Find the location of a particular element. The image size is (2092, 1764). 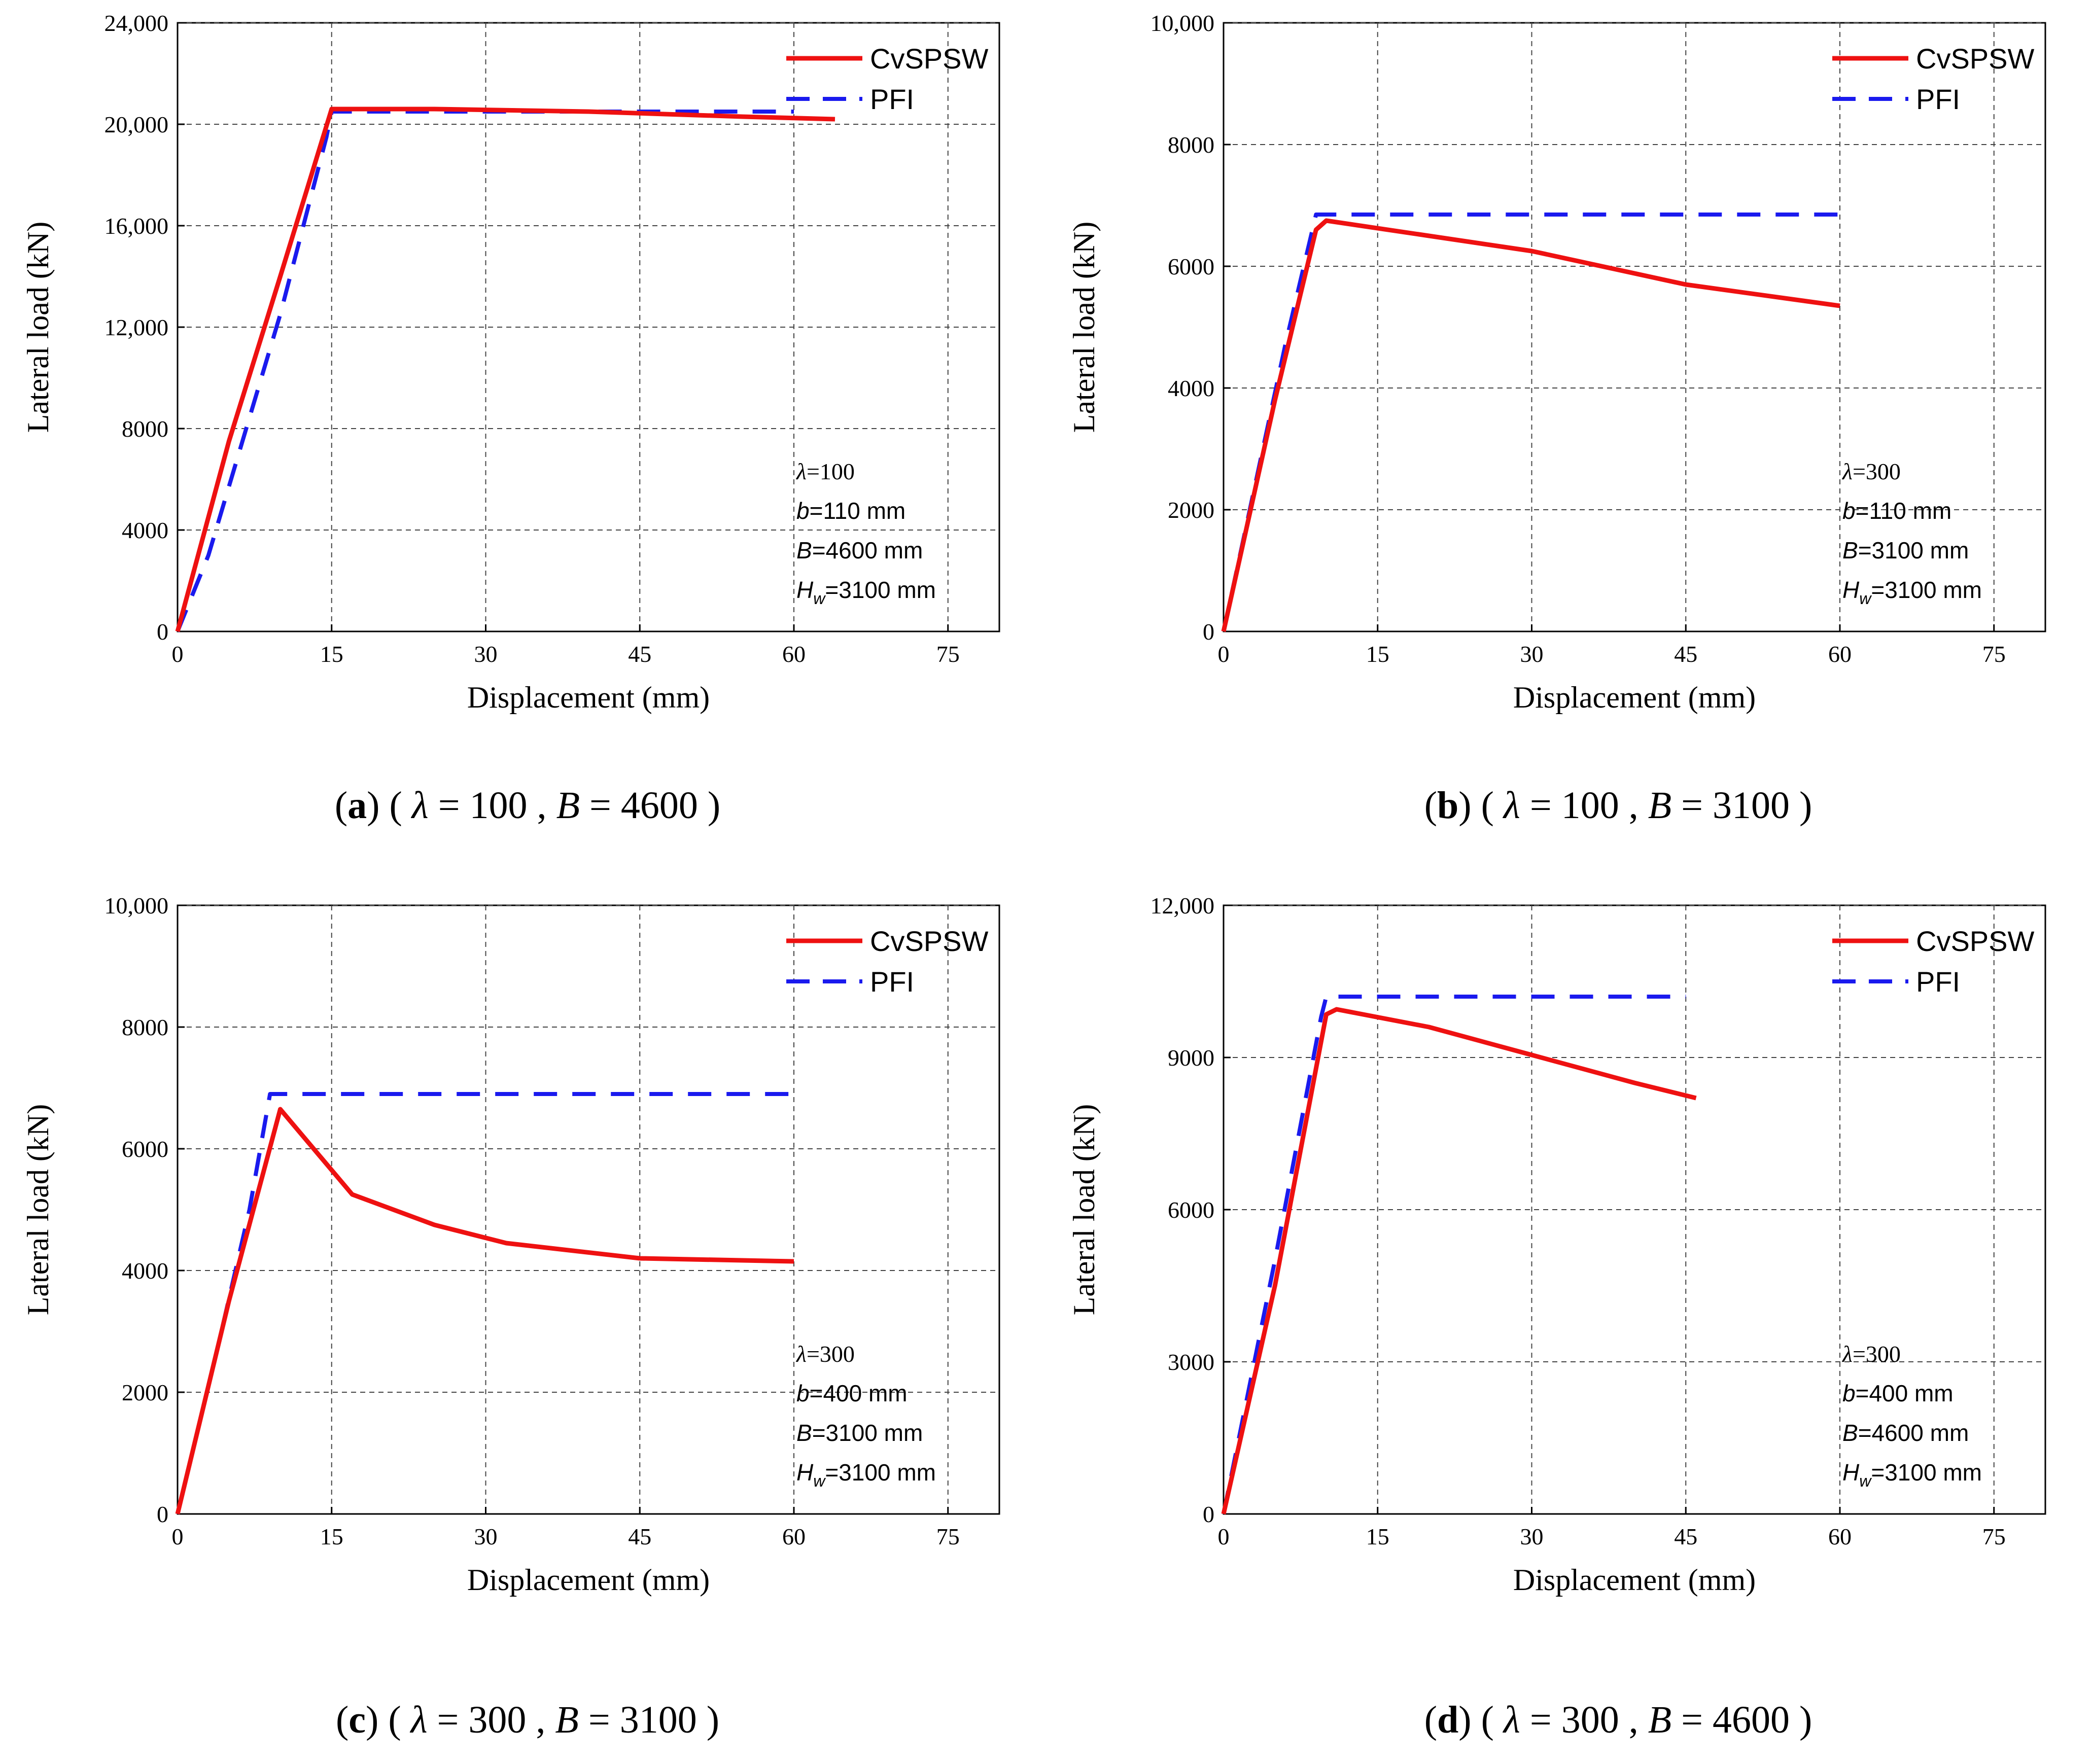

y-tick-label: 16,000 is located at coordinates (136, 226).